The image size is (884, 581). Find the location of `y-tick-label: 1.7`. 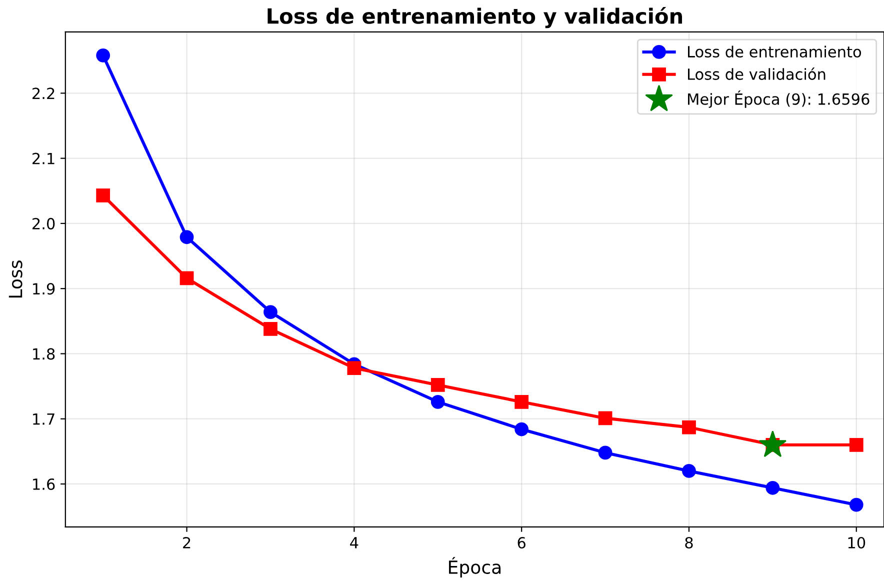

y-tick-label: 1.7 is located at coordinates (43, 419).